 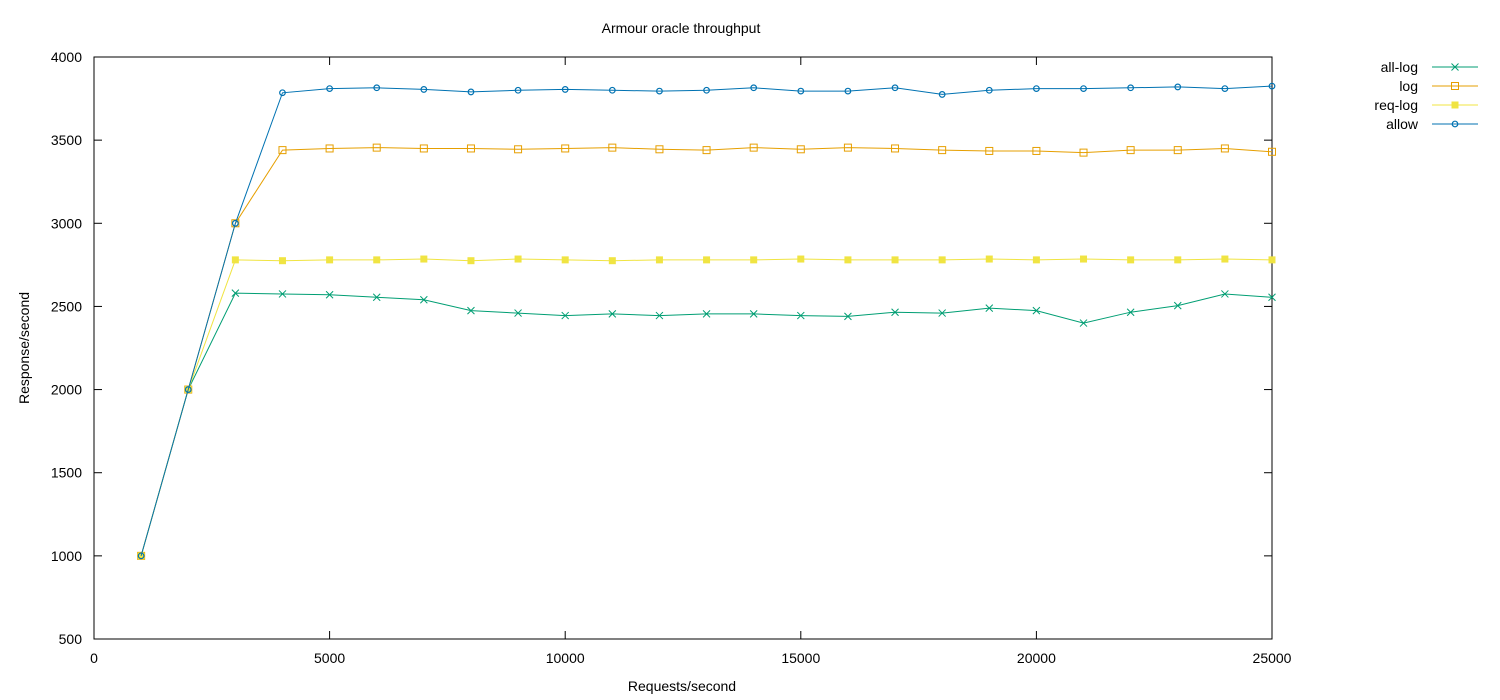 I want to click on x-tick-label: 10000, so click(x=565, y=658).